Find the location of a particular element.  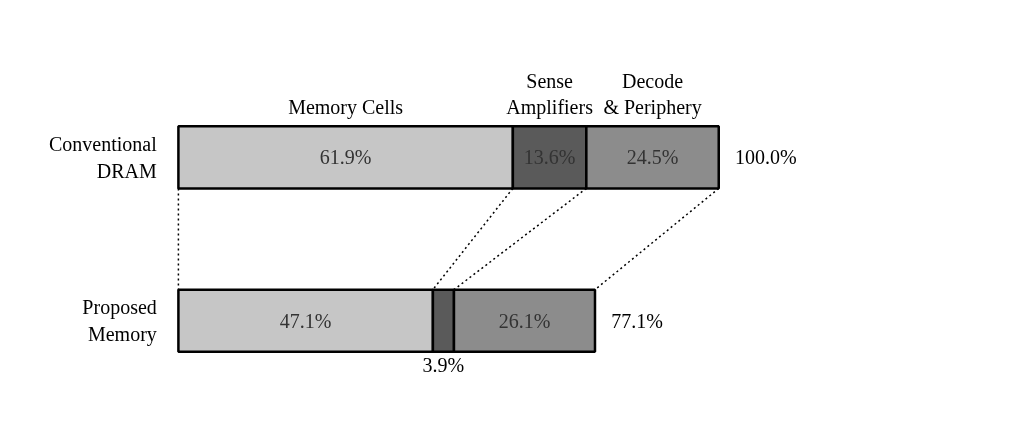

series-label: Memory Cells is located at coordinates (346, 108).